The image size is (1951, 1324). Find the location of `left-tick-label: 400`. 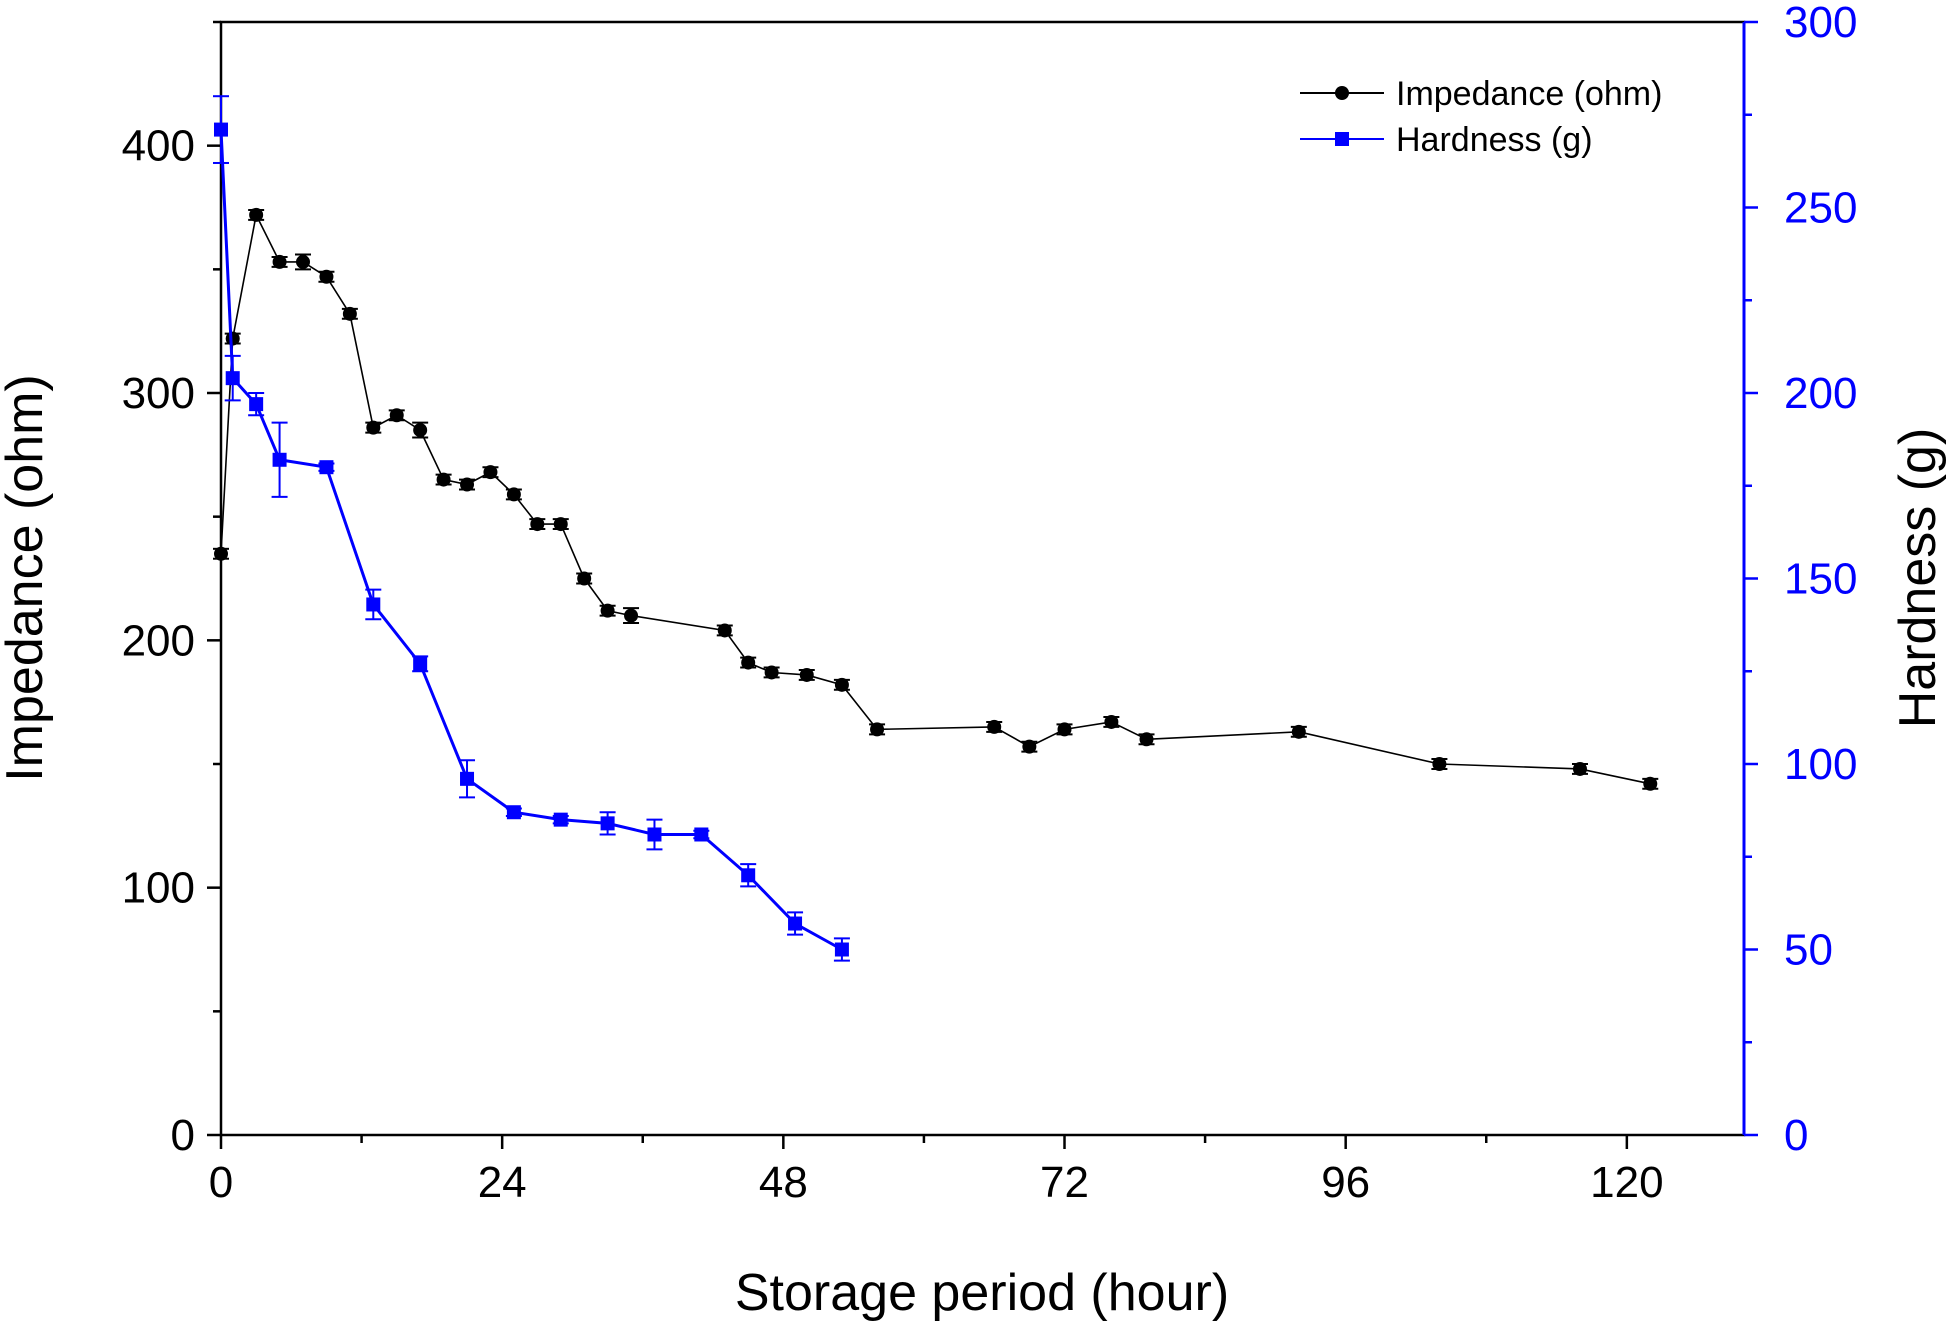

left-tick-label: 400 is located at coordinates (158, 146).